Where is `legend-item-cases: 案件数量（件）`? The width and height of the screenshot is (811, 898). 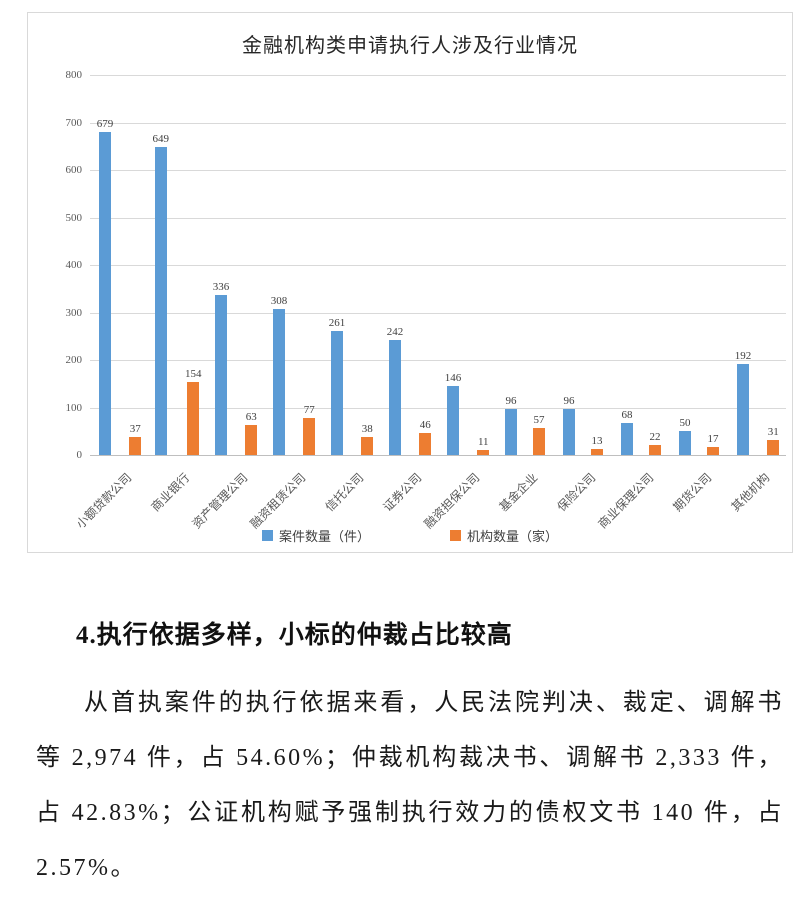 legend-item-cases: 案件数量（件） is located at coordinates (315, 535).